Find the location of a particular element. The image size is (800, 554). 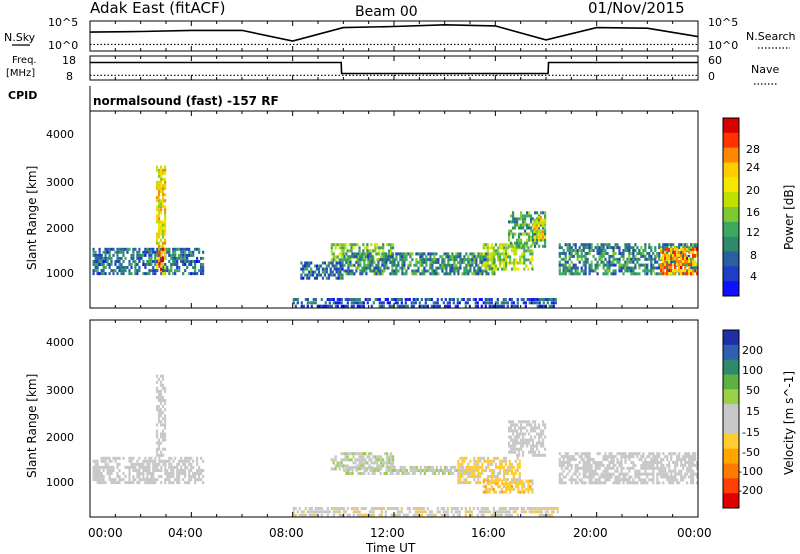

velocity-colorbar-swatch is located at coordinates (731, 471).